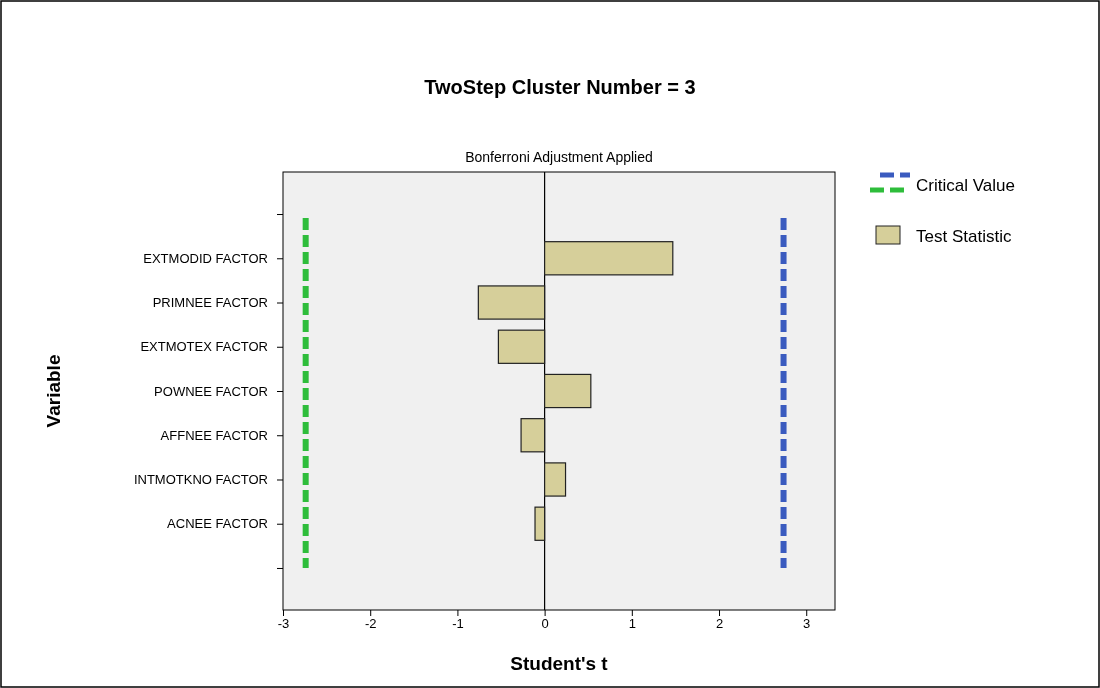  I want to click on y-tick-label: PRIMNEE FACTOR, so click(210, 303).